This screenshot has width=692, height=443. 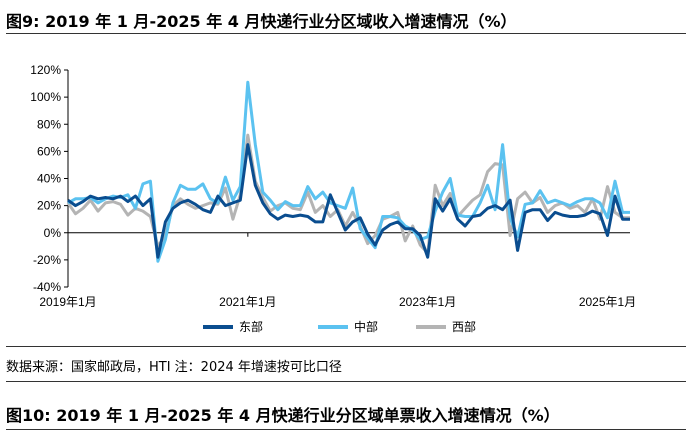 I want to click on x-tick-label: 2019年1月, so click(x=67, y=302).